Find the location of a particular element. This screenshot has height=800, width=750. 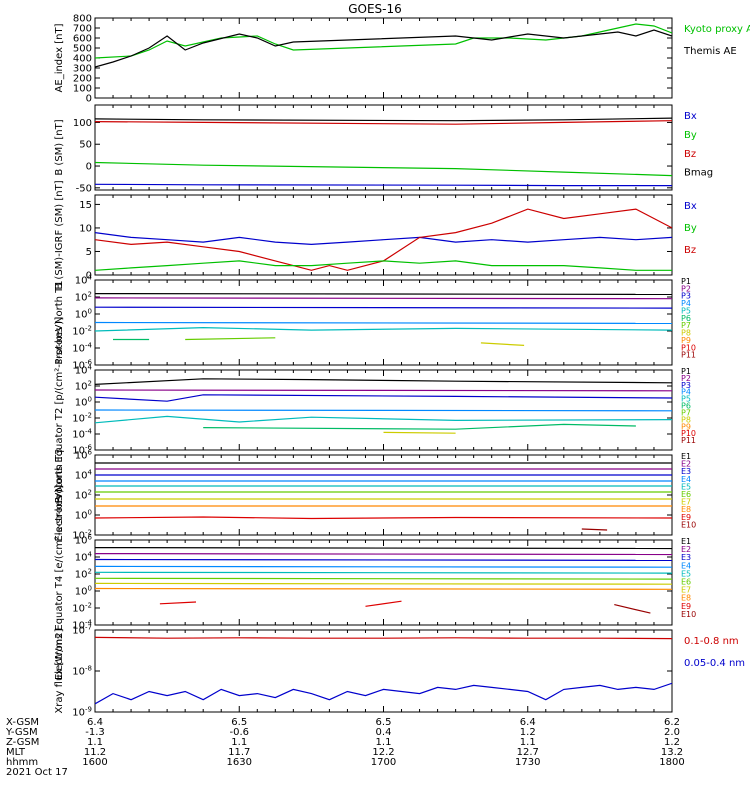

legend-entry: Themis AE is located at coordinates (710, 51).